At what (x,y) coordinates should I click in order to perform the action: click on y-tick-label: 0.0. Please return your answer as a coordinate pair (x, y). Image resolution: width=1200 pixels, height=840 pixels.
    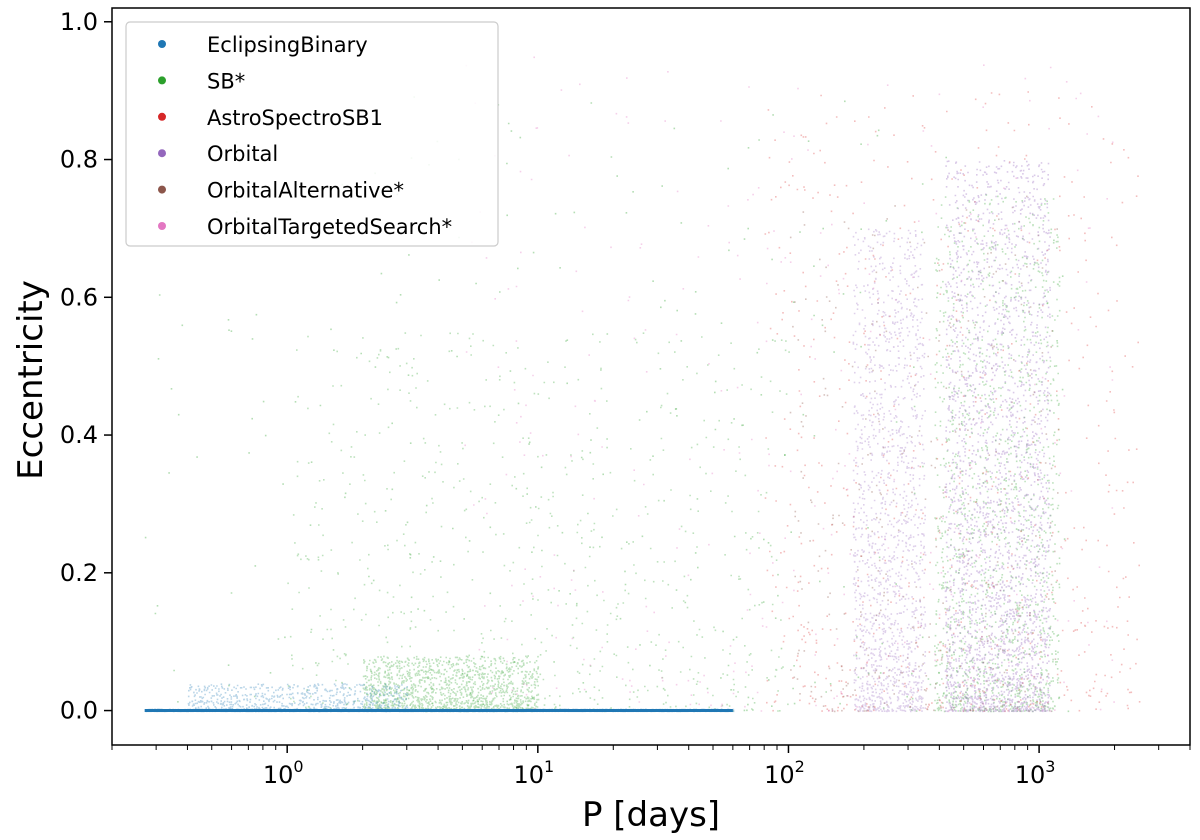
    Looking at the image, I should click on (79, 711).